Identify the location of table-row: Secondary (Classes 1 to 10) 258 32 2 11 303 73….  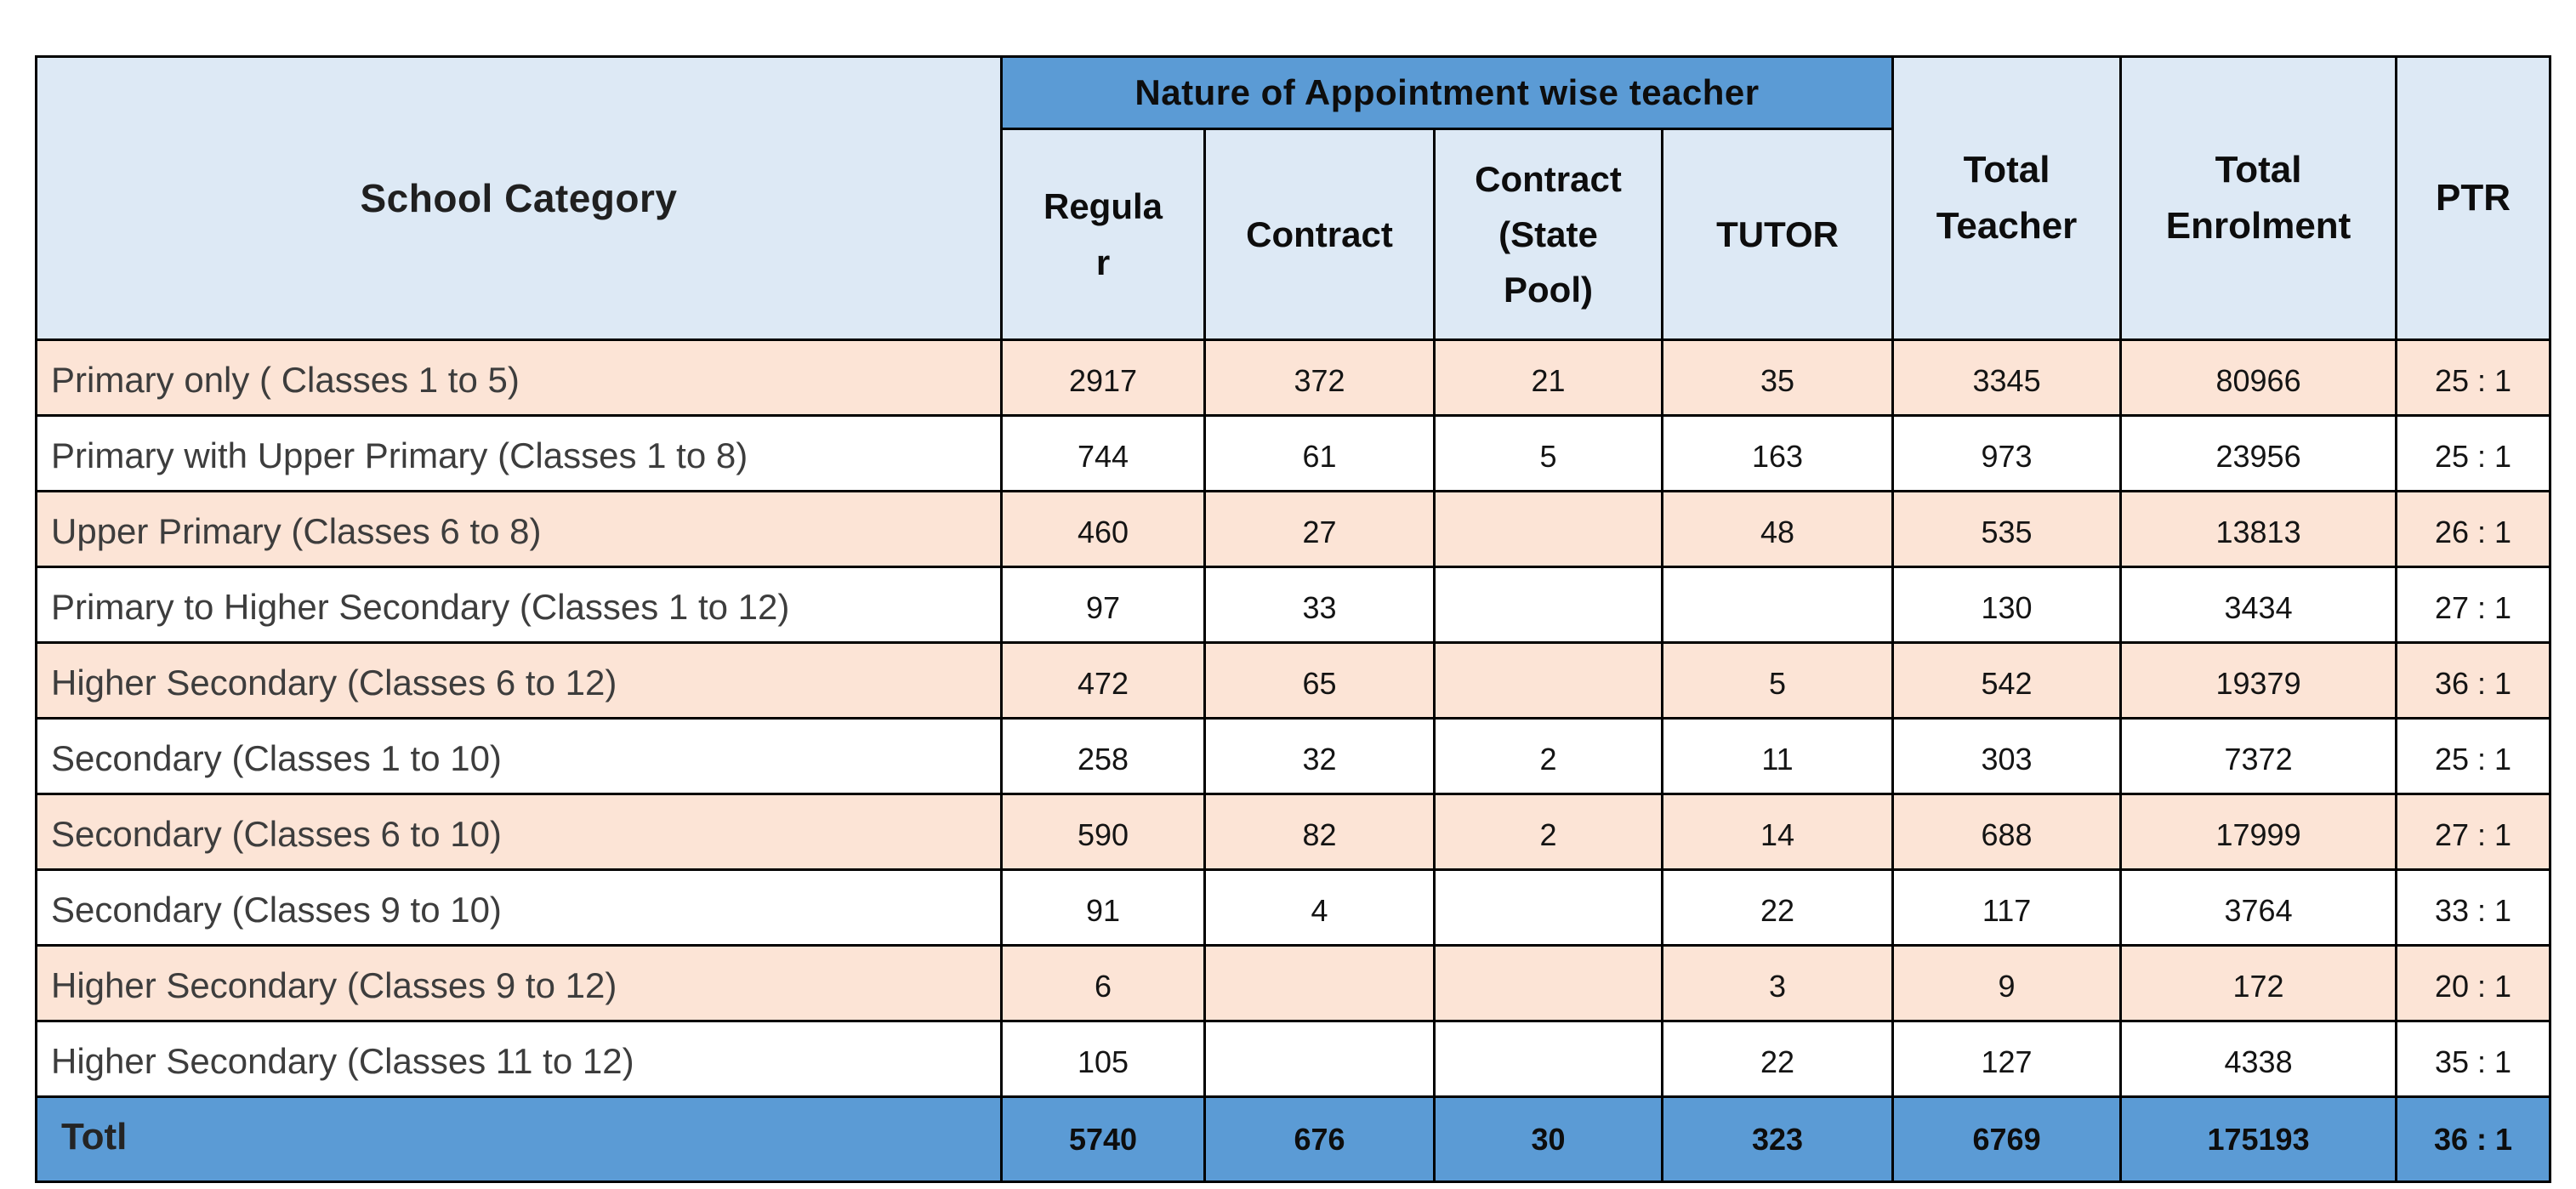
(1293, 756).